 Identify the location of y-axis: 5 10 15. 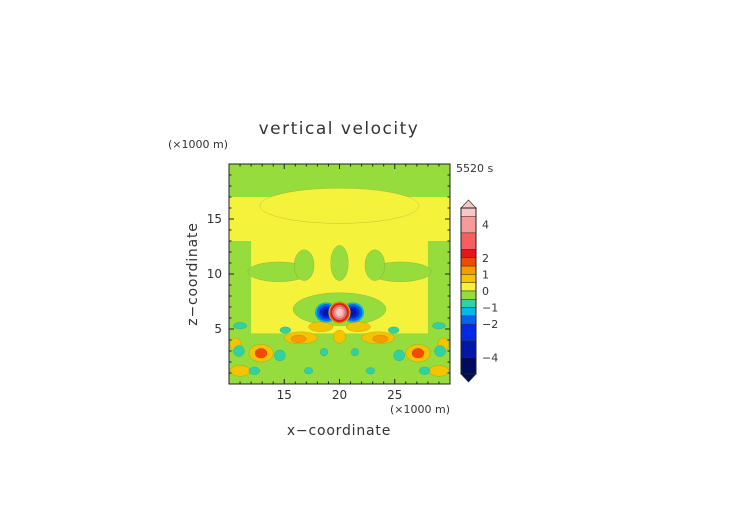
(328, 274).